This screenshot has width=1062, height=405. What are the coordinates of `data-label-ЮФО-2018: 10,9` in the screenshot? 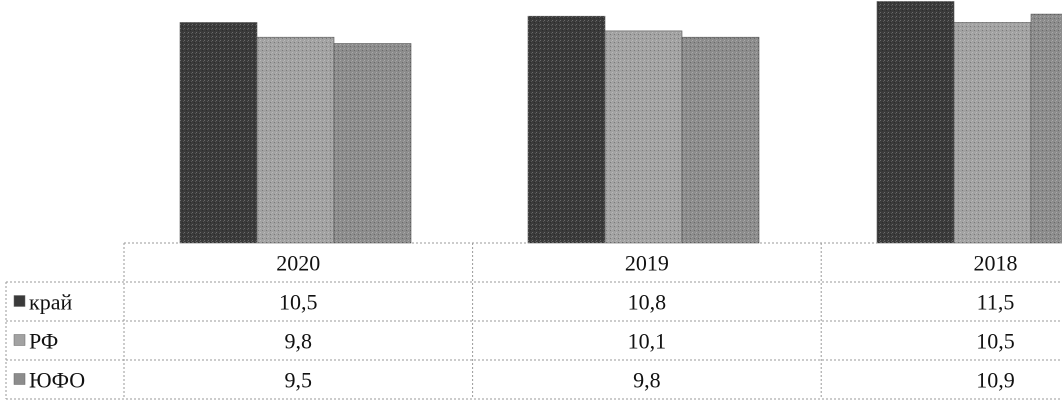 It's located at (995, 380).